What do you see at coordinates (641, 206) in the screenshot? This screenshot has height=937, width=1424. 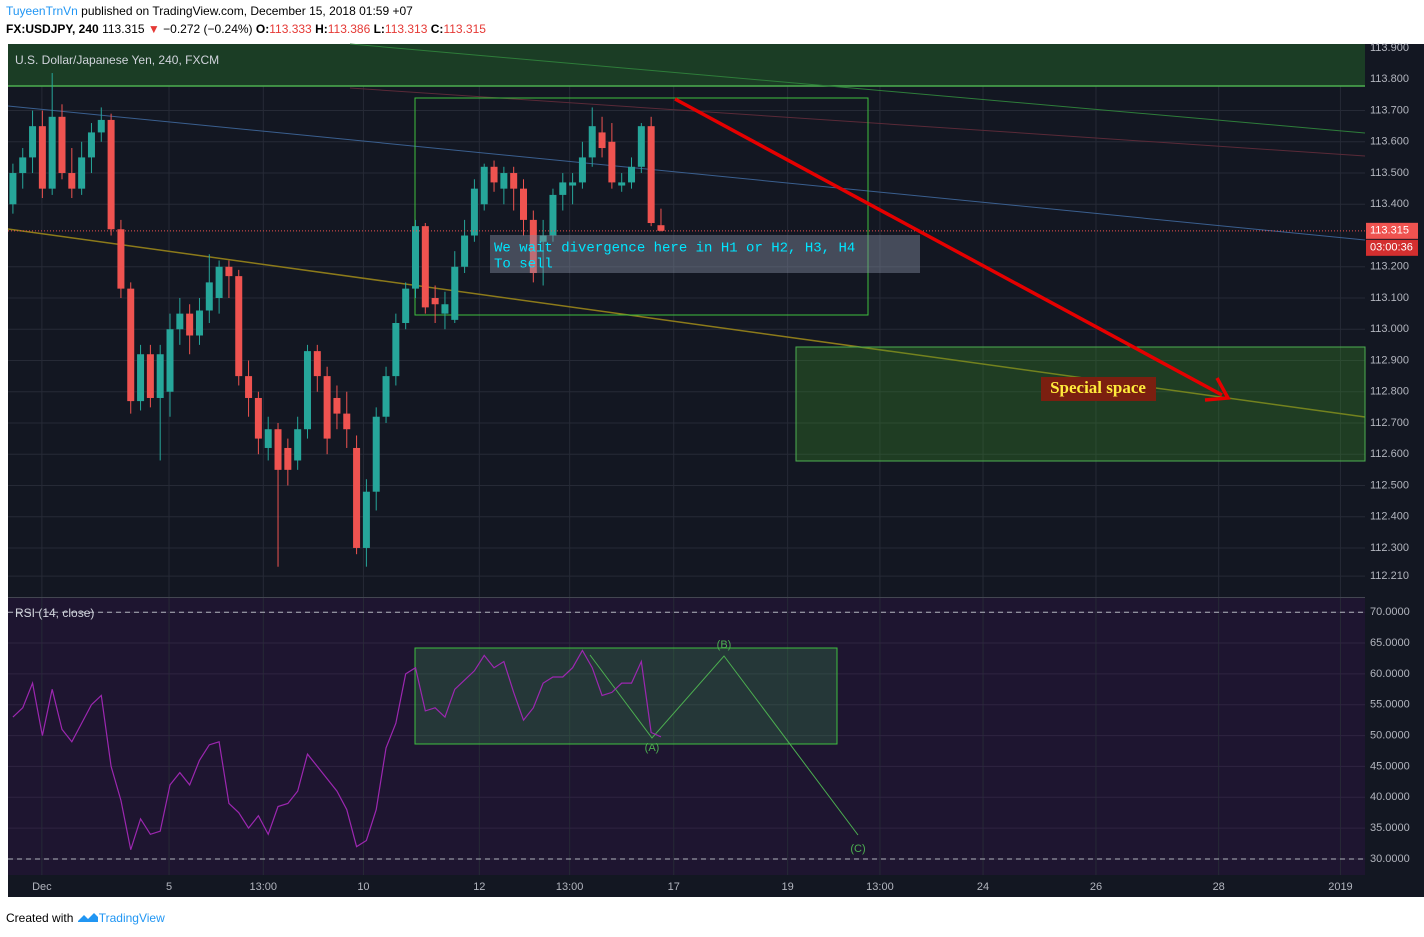 I see `divergence-box` at bounding box center [641, 206].